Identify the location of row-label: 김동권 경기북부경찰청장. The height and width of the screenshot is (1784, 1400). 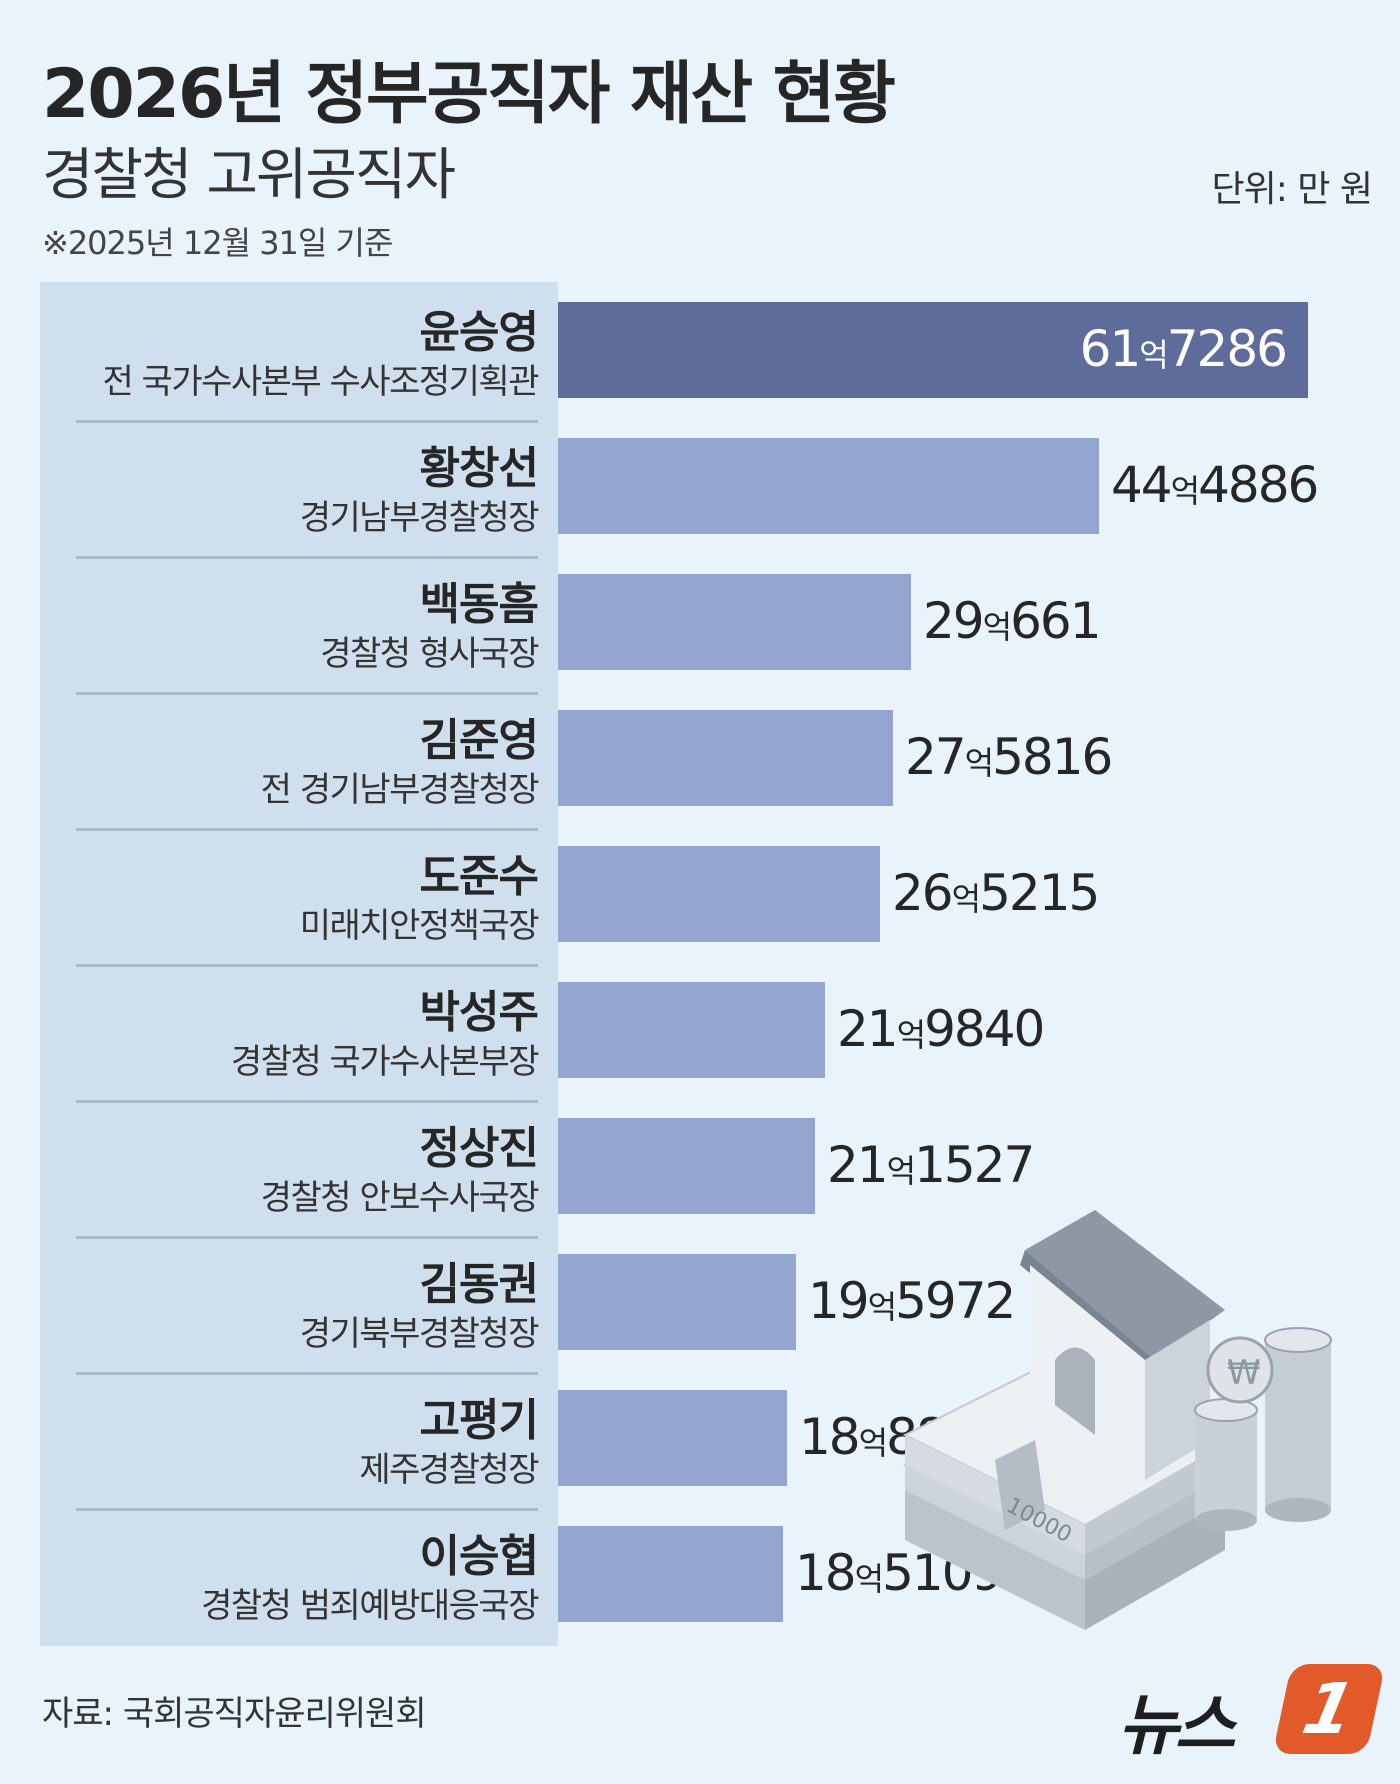
(290, 1303).